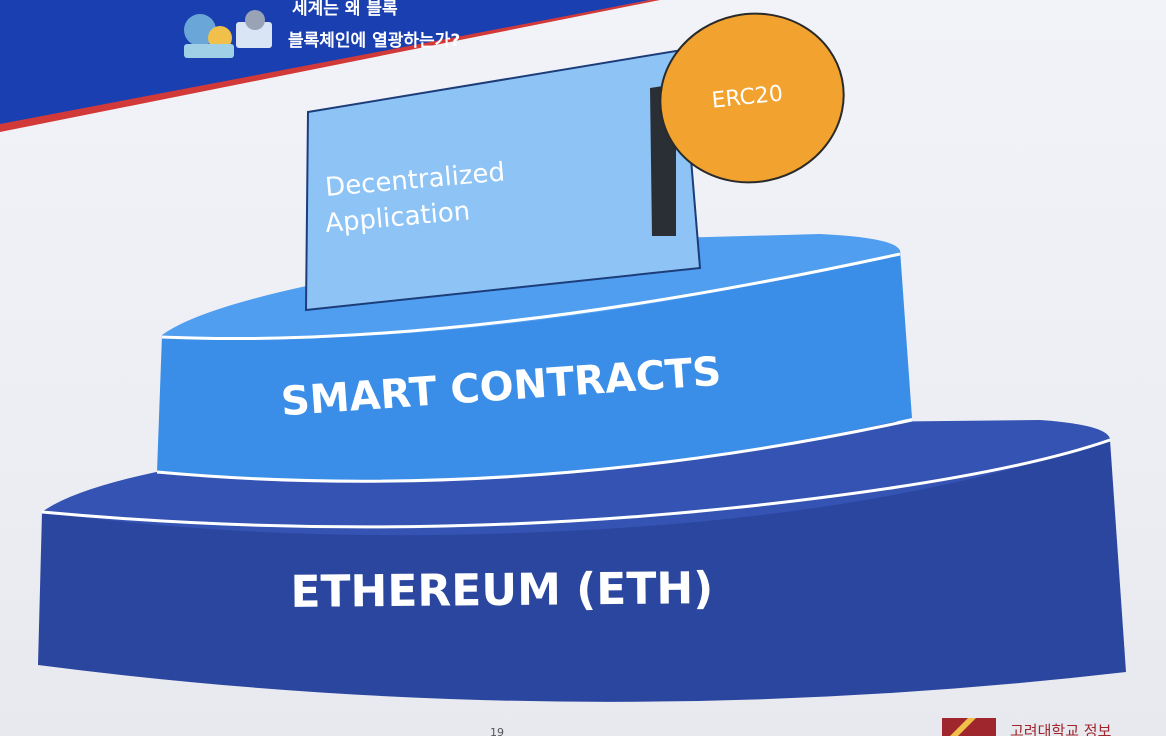 This screenshot has width=1166, height=736. Describe the element at coordinates (345, 9) in the screenshot. I see `banner-title-line1: 세계는 왜 블록` at that location.